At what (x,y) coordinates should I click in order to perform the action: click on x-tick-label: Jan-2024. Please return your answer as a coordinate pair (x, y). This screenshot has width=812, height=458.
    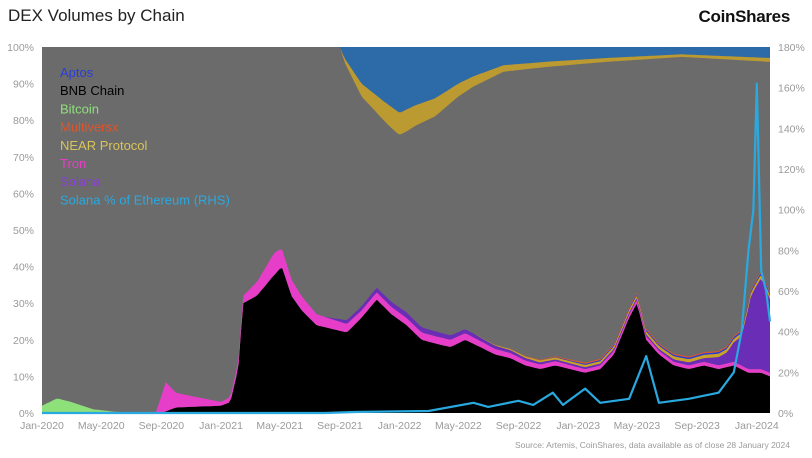
    Looking at the image, I should click on (757, 426).